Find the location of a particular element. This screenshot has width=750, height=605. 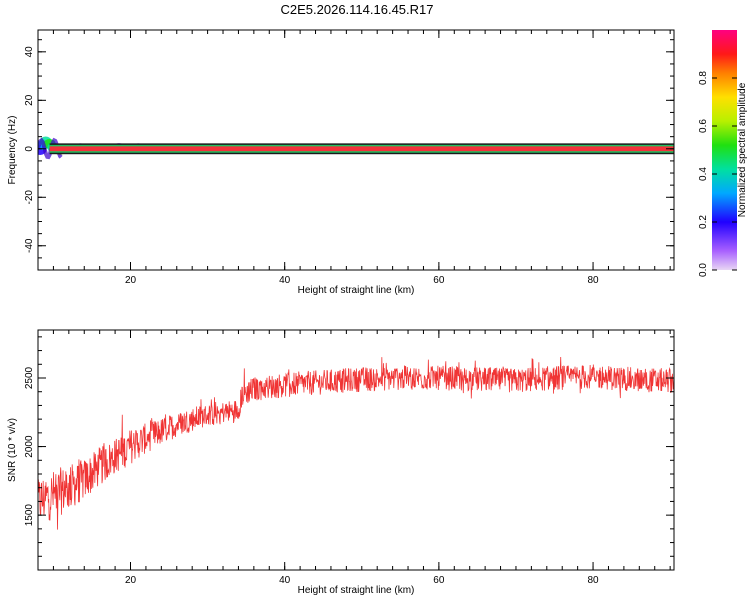

spectrogram-ytick-label: 20 is located at coordinates (29, 100).